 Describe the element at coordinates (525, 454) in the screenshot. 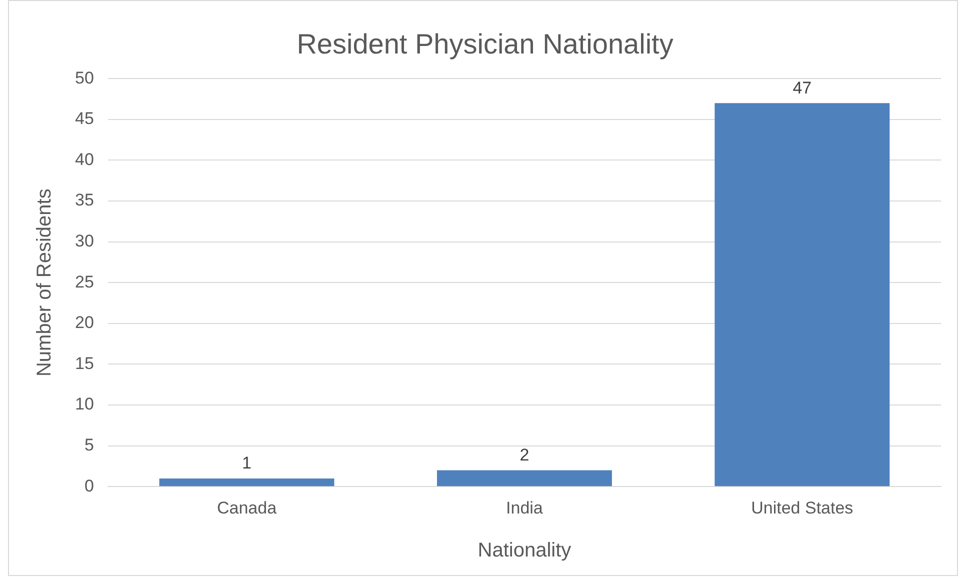

I see `data-label: 2` at that location.